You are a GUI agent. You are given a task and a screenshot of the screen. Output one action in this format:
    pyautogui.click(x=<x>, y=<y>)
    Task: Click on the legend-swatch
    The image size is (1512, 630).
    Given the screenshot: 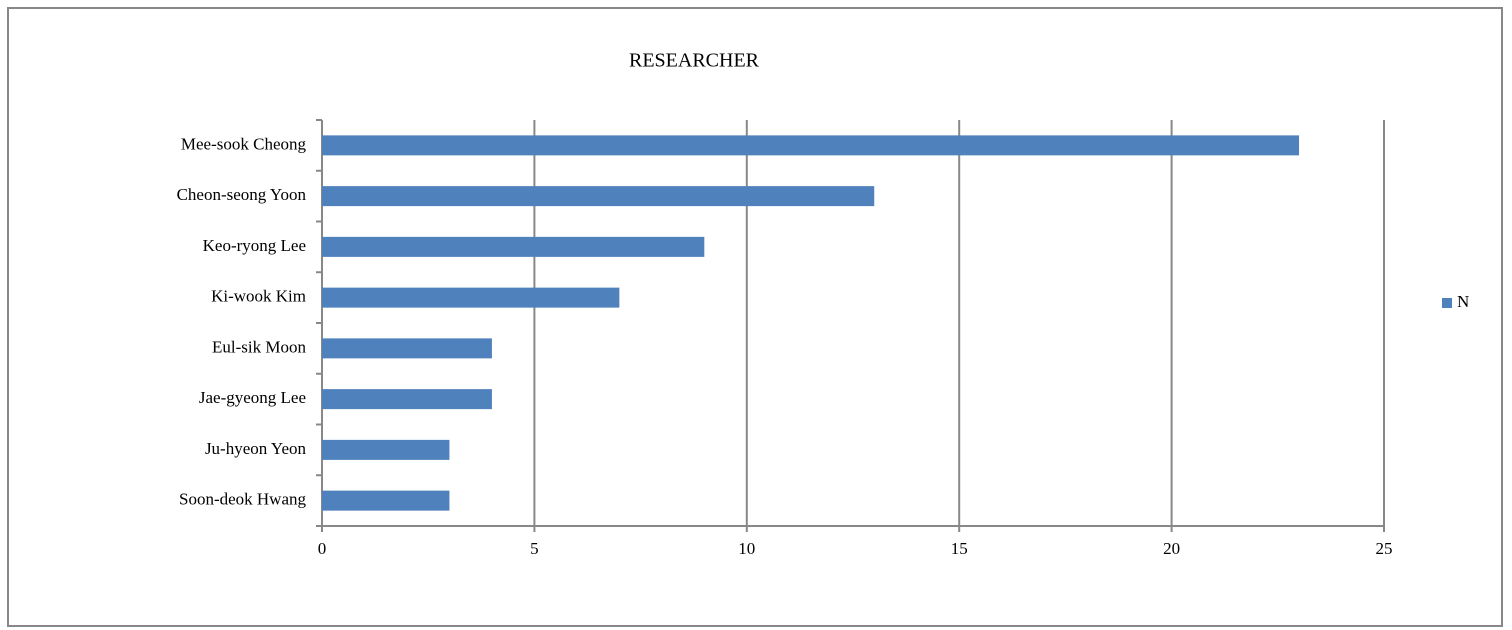 What is the action you would take?
    pyautogui.click(x=1447, y=303)
    